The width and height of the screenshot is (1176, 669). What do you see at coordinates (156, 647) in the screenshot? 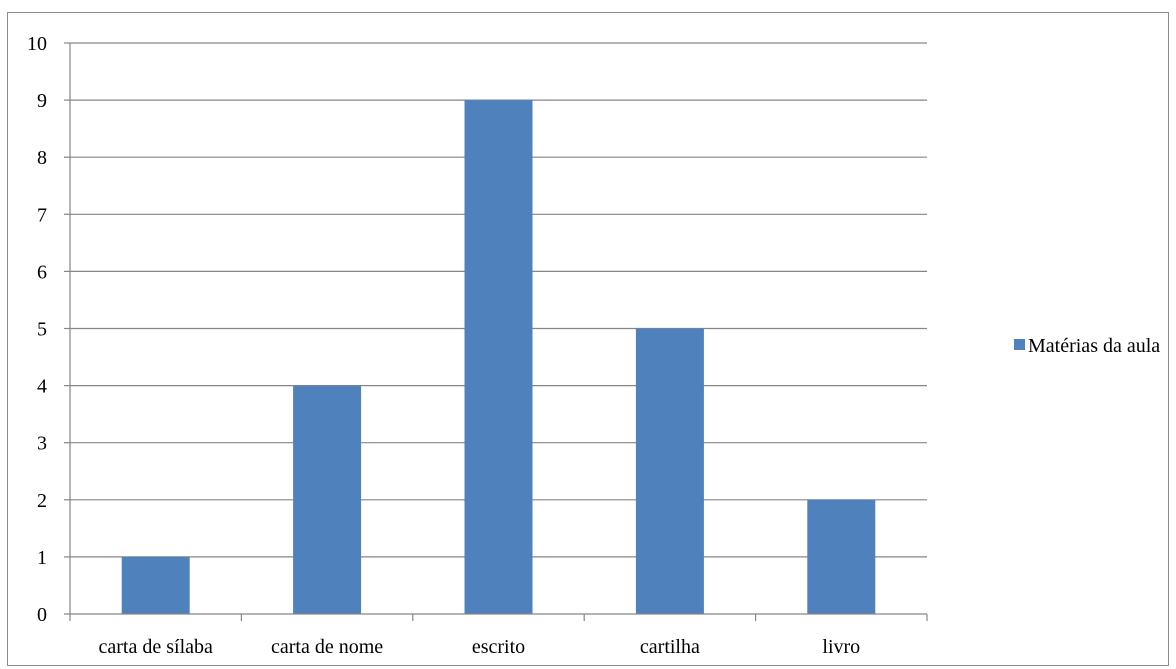
I see `x-tick-label: carta de sílaba` at bounding box center [156, 647].